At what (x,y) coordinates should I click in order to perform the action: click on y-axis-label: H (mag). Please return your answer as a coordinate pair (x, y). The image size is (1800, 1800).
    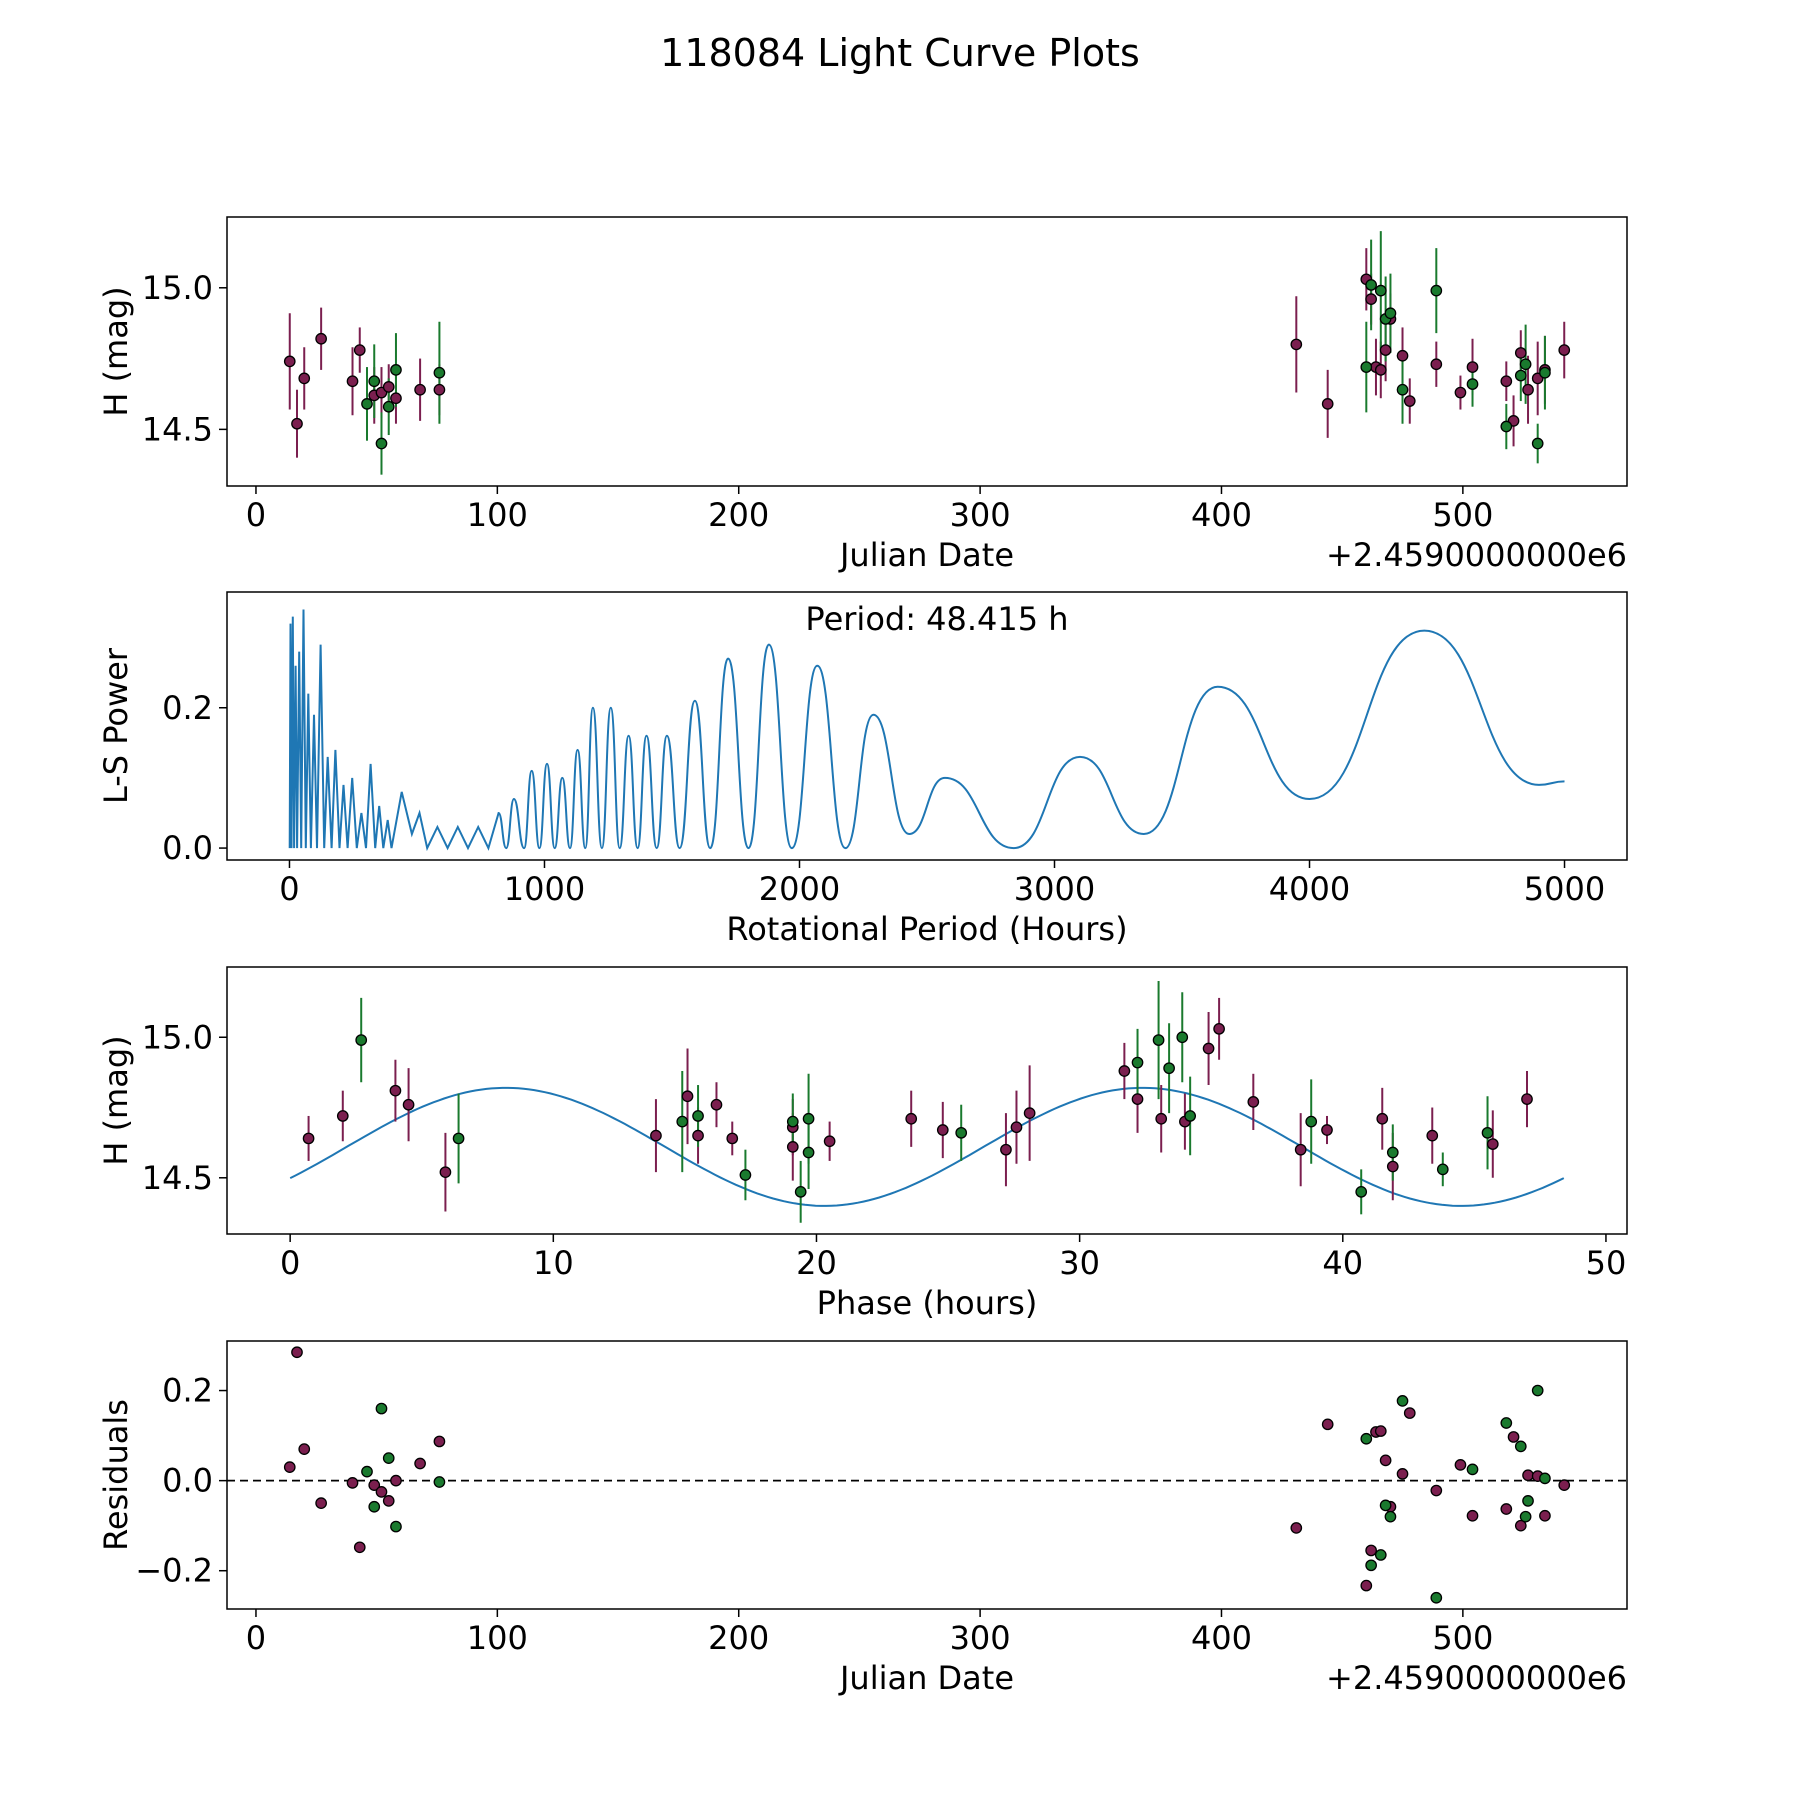
    Looking at the image, I should click on (116, 351).